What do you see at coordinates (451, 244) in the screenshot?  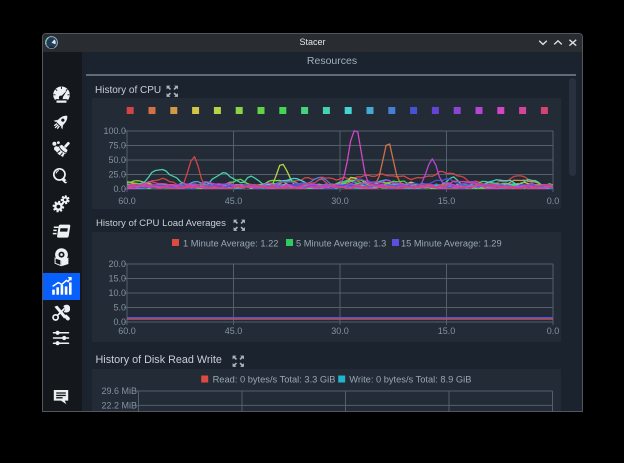 I see `svg-text: 15 Minute Average: 1.29` at bounding box center [451, 244].